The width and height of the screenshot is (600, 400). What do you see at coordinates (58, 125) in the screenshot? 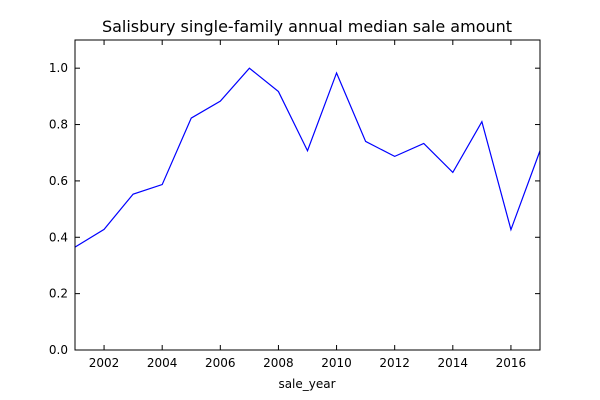
I see `y-tick-label: 0.8` at bounding box center [58, 125].